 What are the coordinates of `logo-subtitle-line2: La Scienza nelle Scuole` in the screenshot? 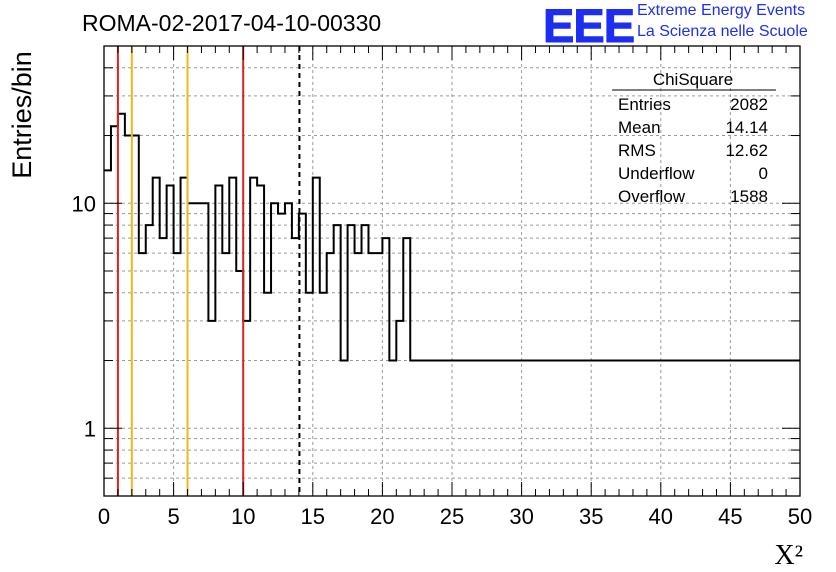 It's located at (722, 31).